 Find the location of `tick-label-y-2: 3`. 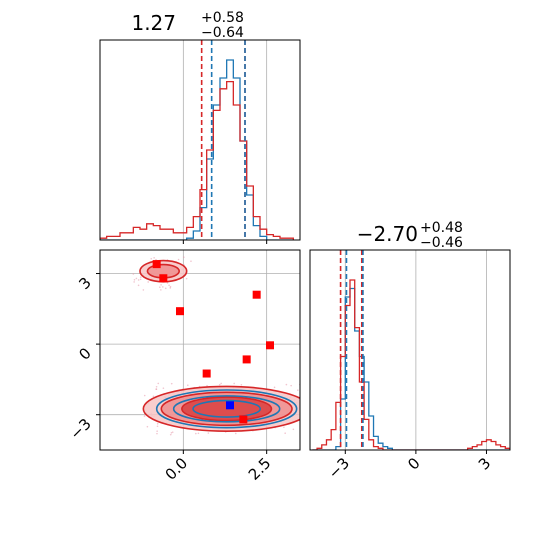

tick-label-y-2: 3 is located at coordinates (84, 283).